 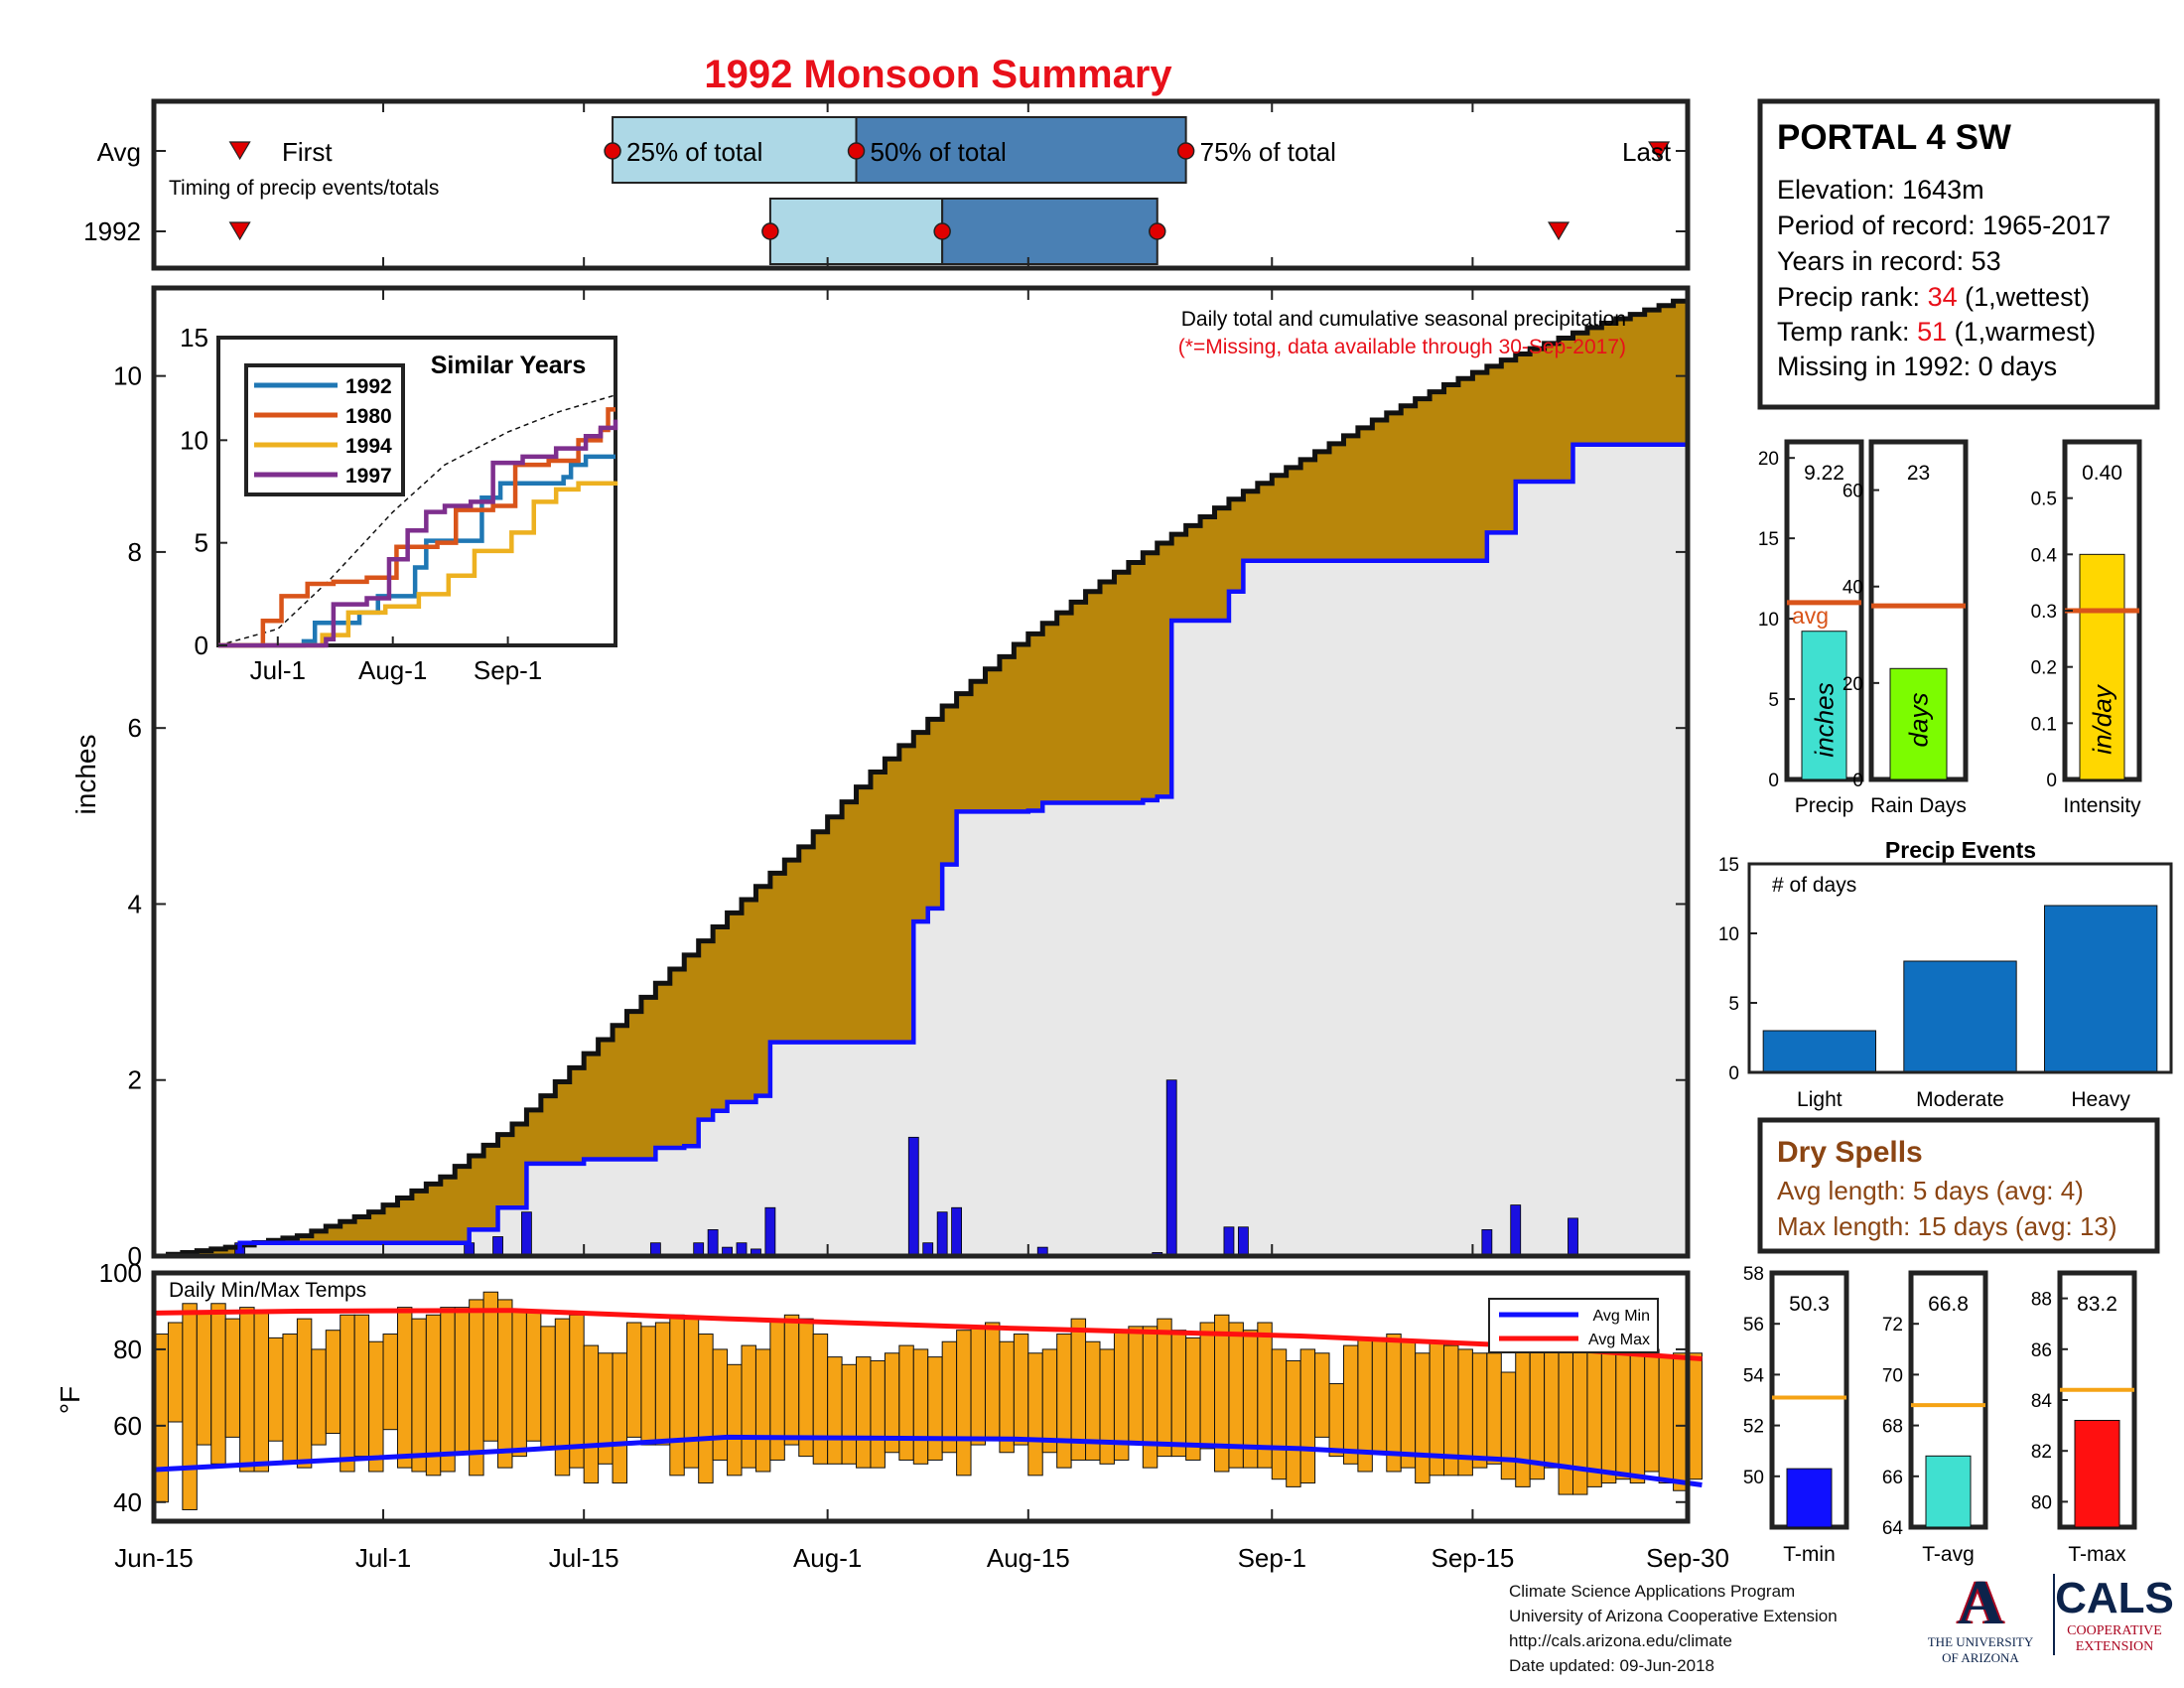 I want to click on small-panel-ytick-label: 0.3, so click(x=2044, y=612).